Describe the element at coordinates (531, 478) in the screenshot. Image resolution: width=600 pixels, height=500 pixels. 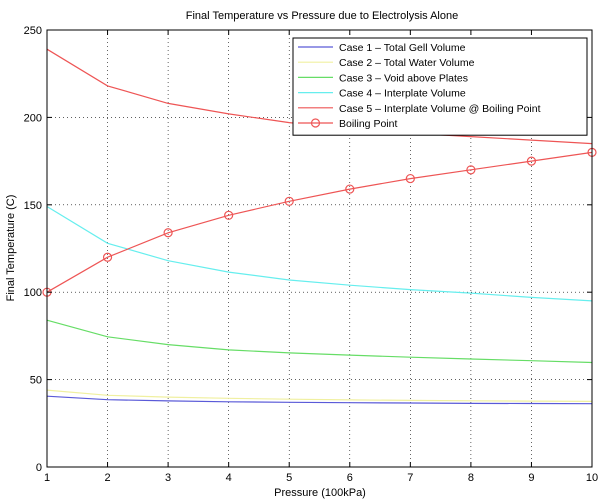
I see `x-tick-label: 9` at that location.